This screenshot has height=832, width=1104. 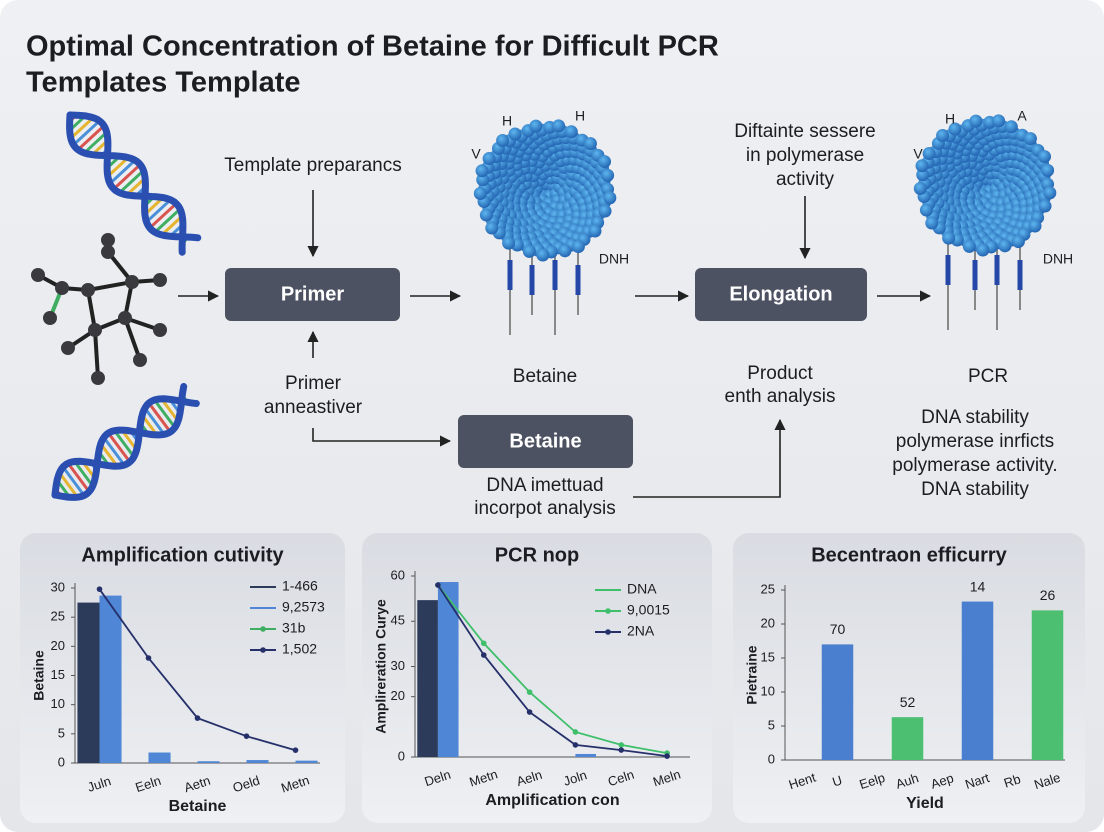 I want to click on y-tick-label: 15, so click(x=768, y=656).